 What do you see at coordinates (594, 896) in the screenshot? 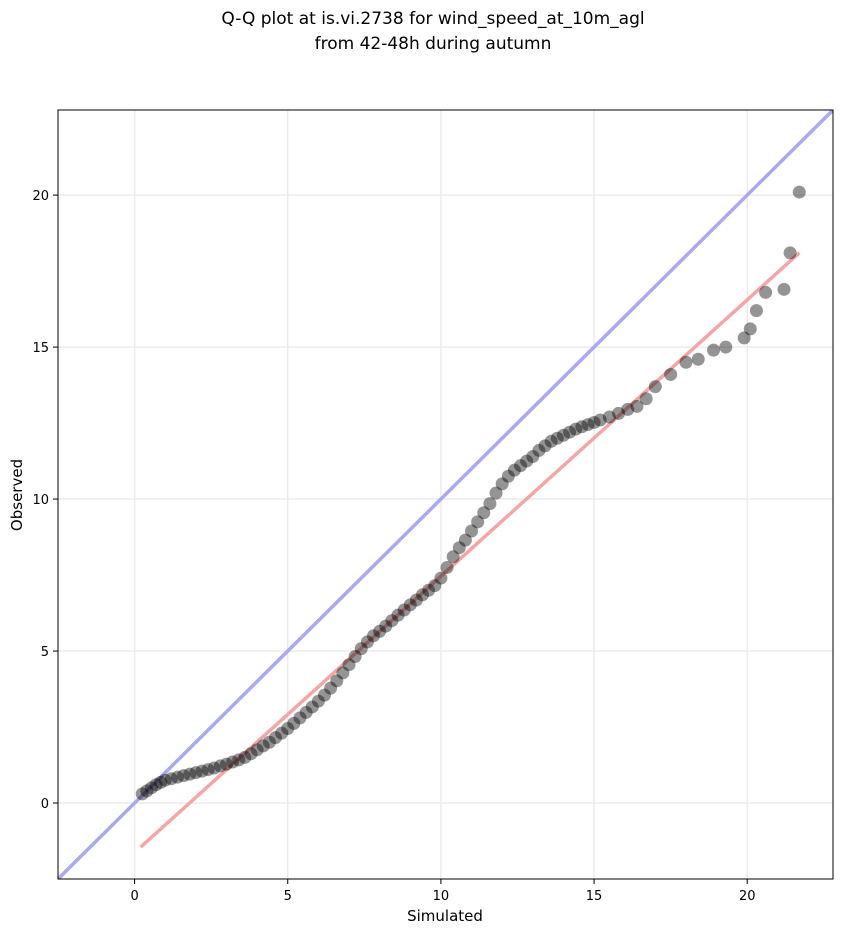
I see `x-tick-label: 15` at bounding box center [594, 896].